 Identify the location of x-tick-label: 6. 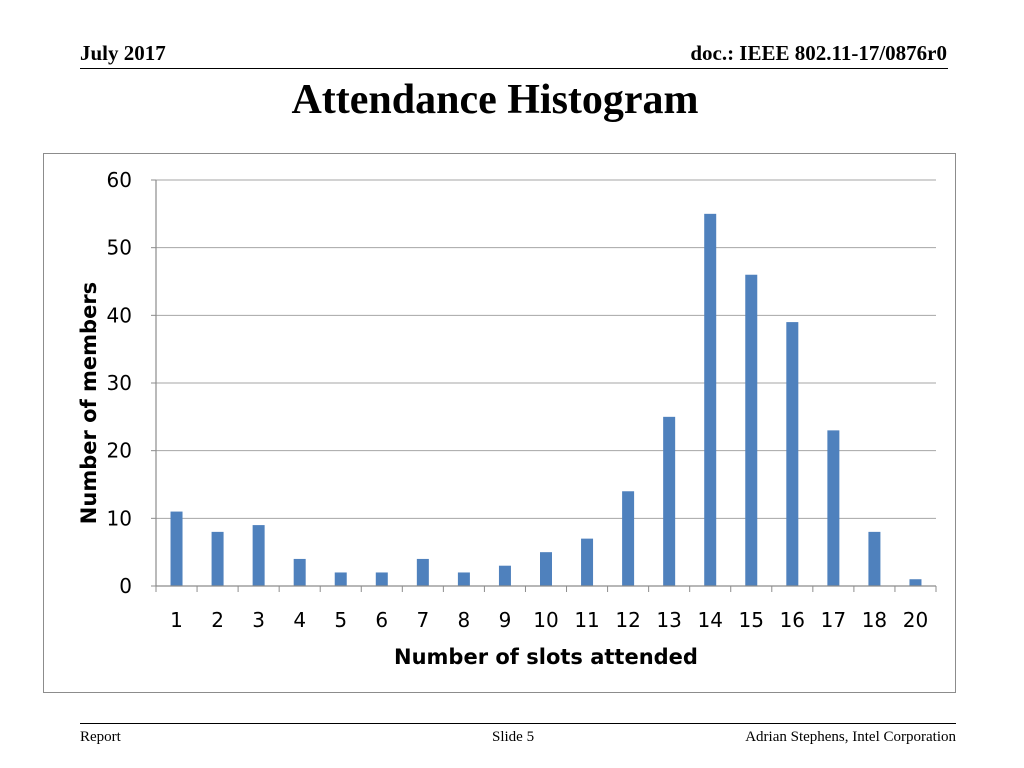
(381, 620).